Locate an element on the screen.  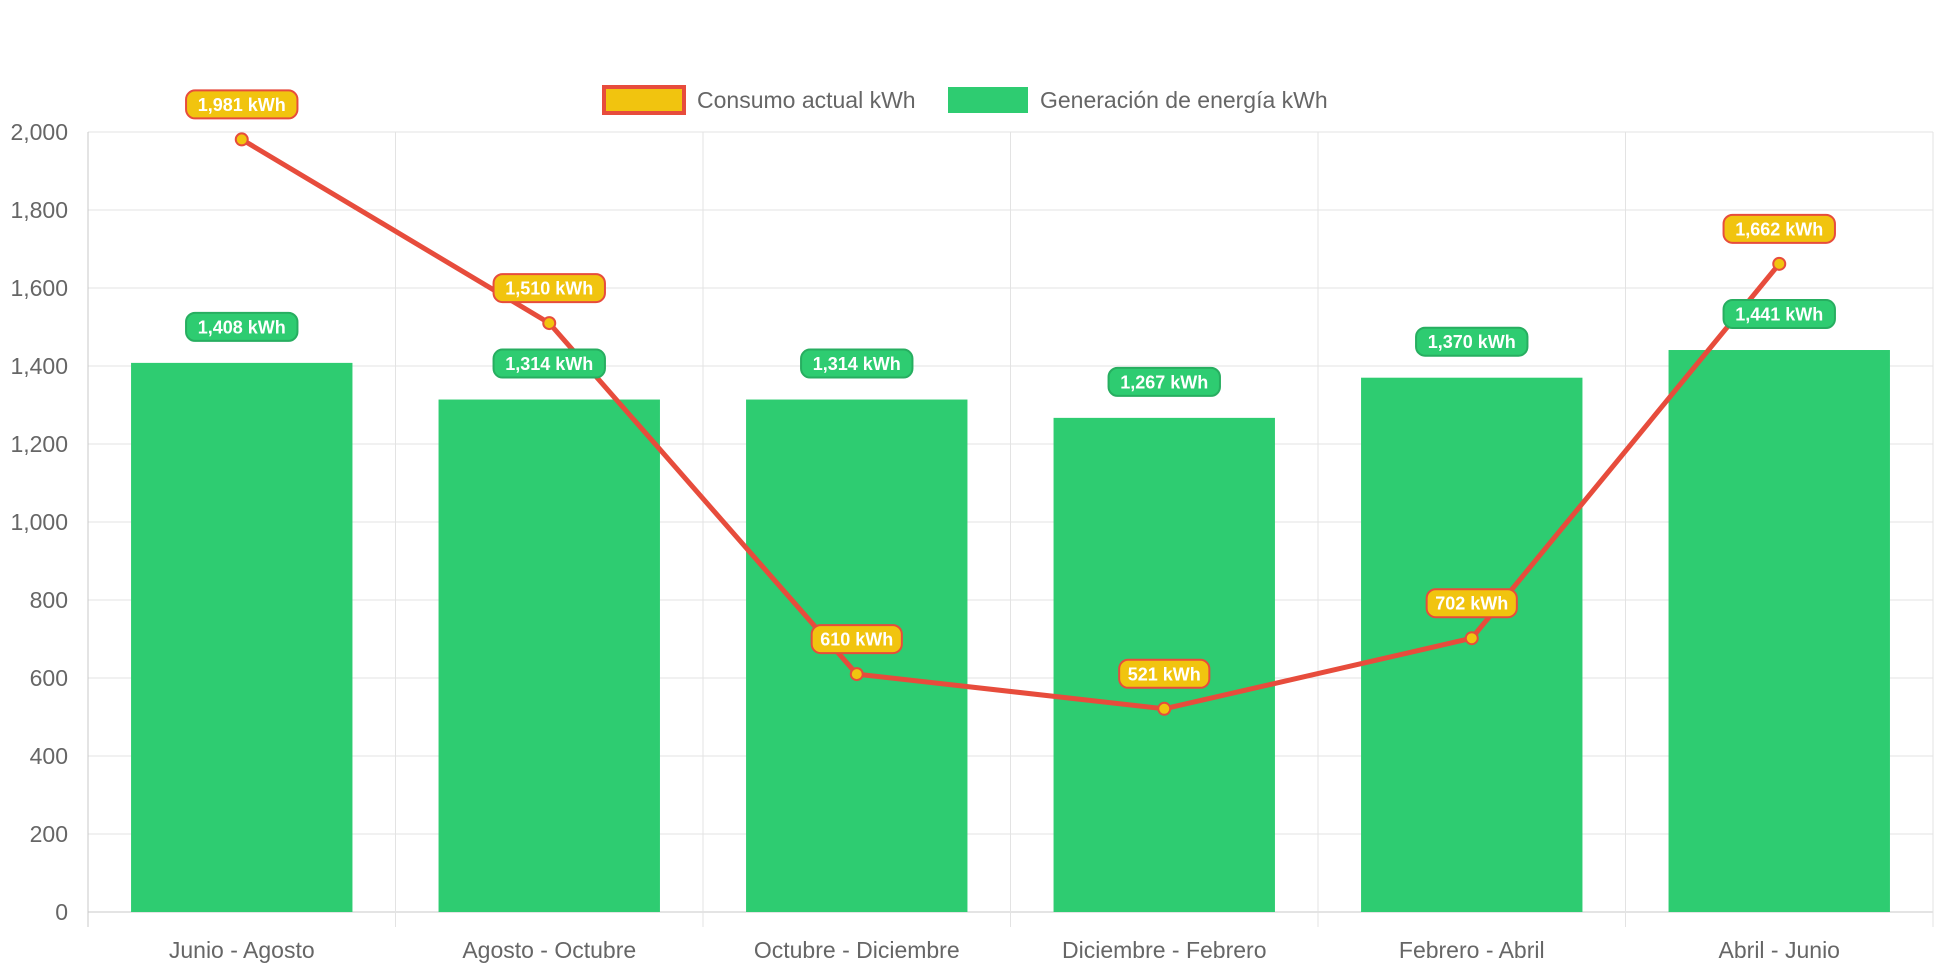
generation-data-label-text: 1,441 kWh is located at coordinates (1779, 315).